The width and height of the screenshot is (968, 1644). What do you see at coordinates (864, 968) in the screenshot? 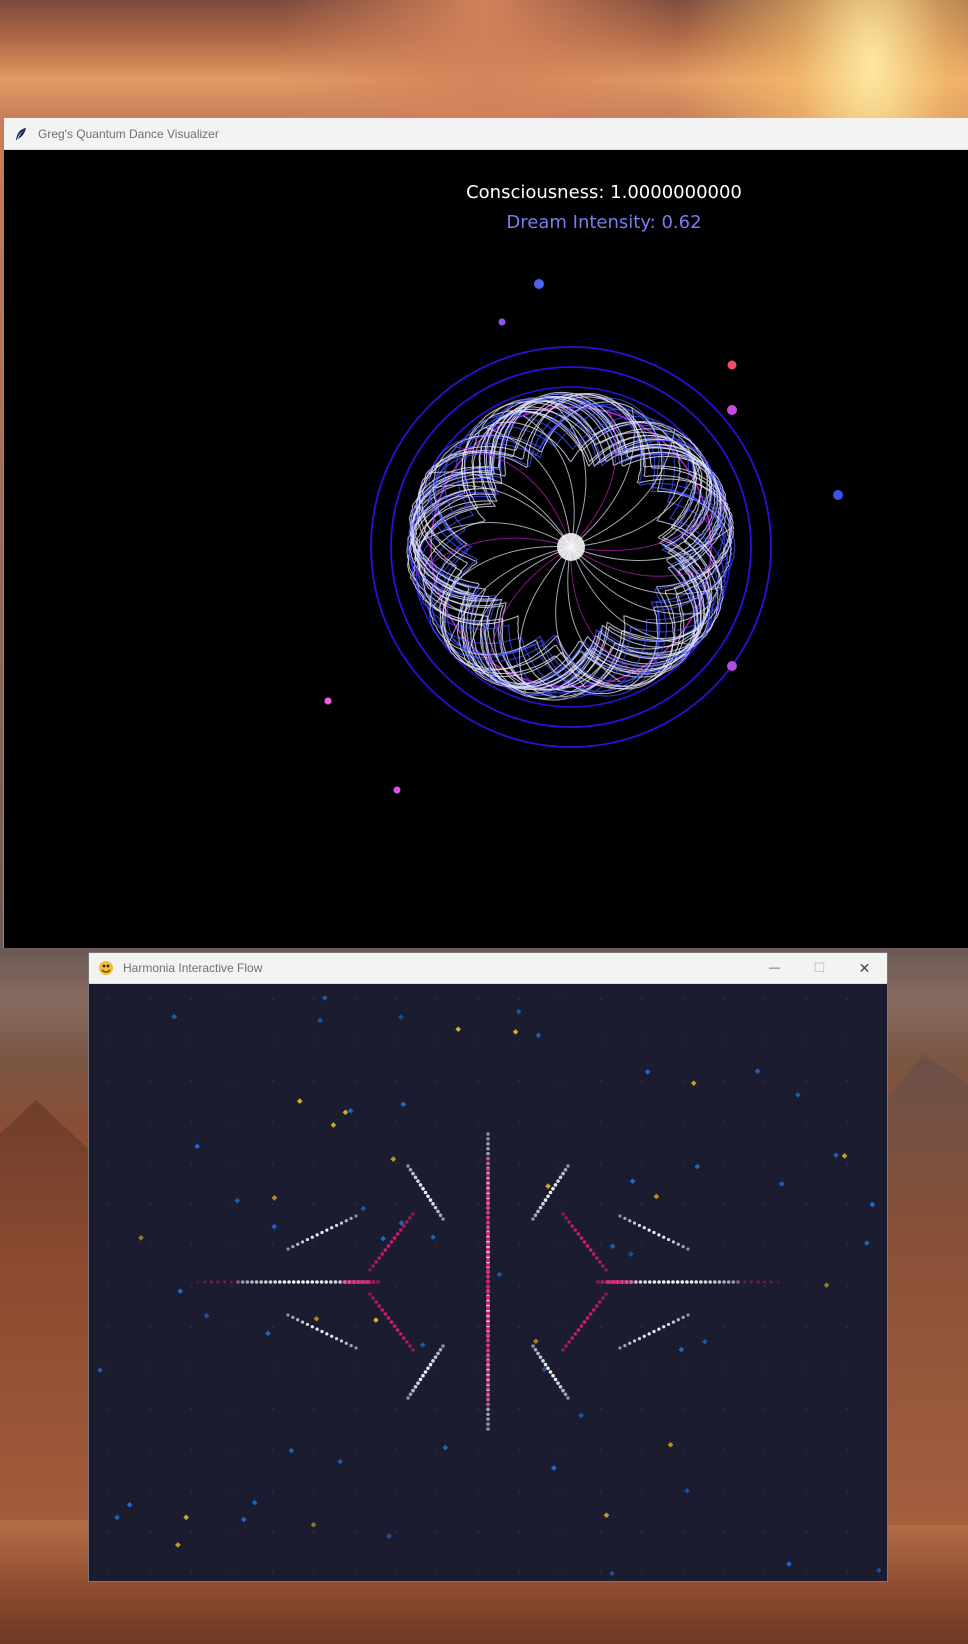
I see `close-button: ✕` at bounding box center [864, 968].